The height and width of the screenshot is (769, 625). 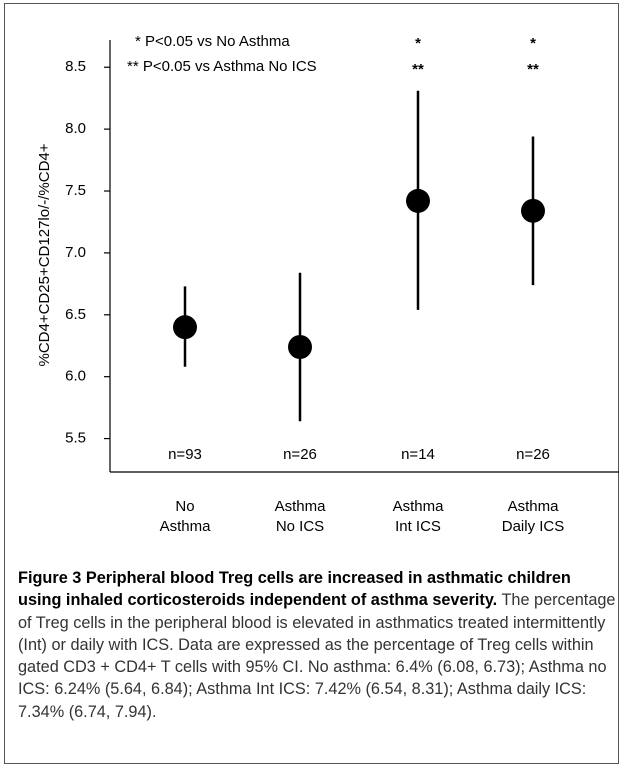 What do you see at coordinates (75, 252) in the screenshot?
I see `y-tick-label: 7.0` at bounding box center [75, 252].